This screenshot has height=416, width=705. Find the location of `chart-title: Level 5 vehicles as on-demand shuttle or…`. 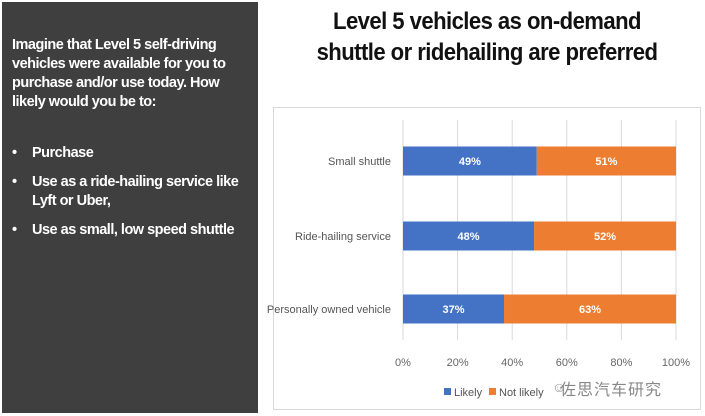

chart-title: Level 5 vehicles as on-demand shuttle or… is located at coordinates (487, 37).